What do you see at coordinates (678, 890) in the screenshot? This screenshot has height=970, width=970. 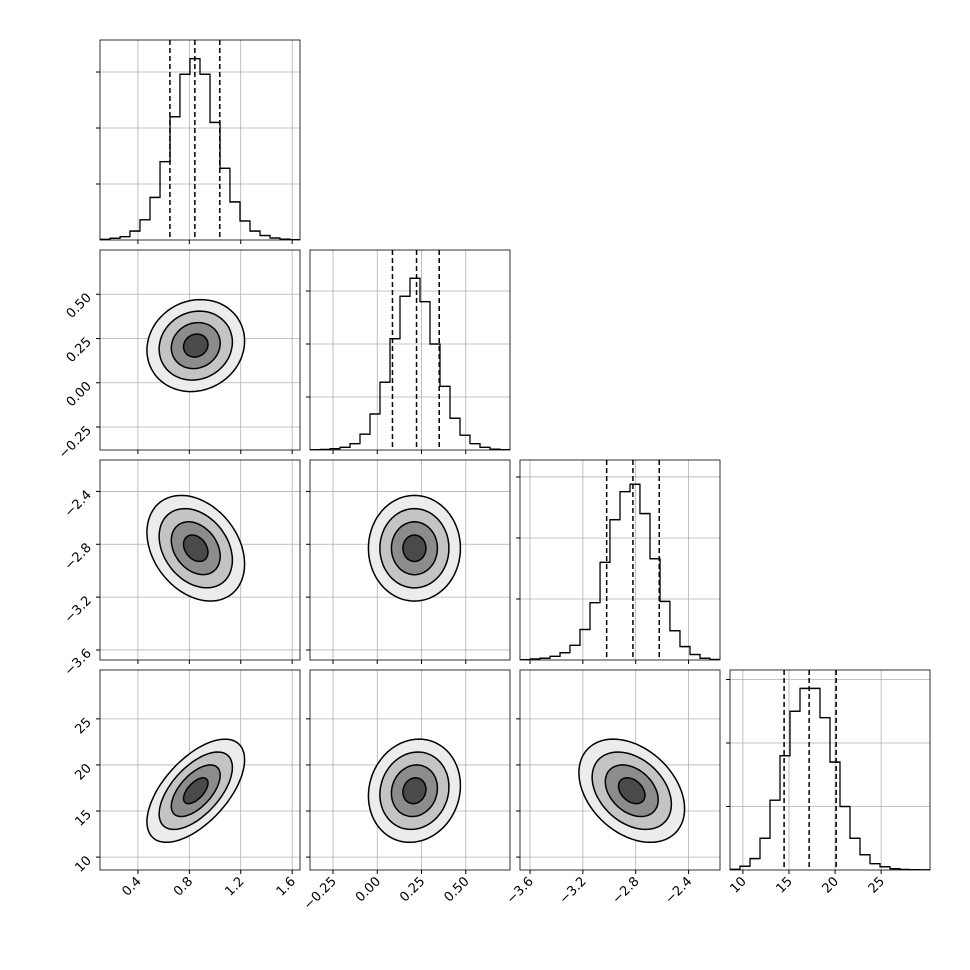 I see `x-tick-label: −2.4` at bounding box center [678, 890].